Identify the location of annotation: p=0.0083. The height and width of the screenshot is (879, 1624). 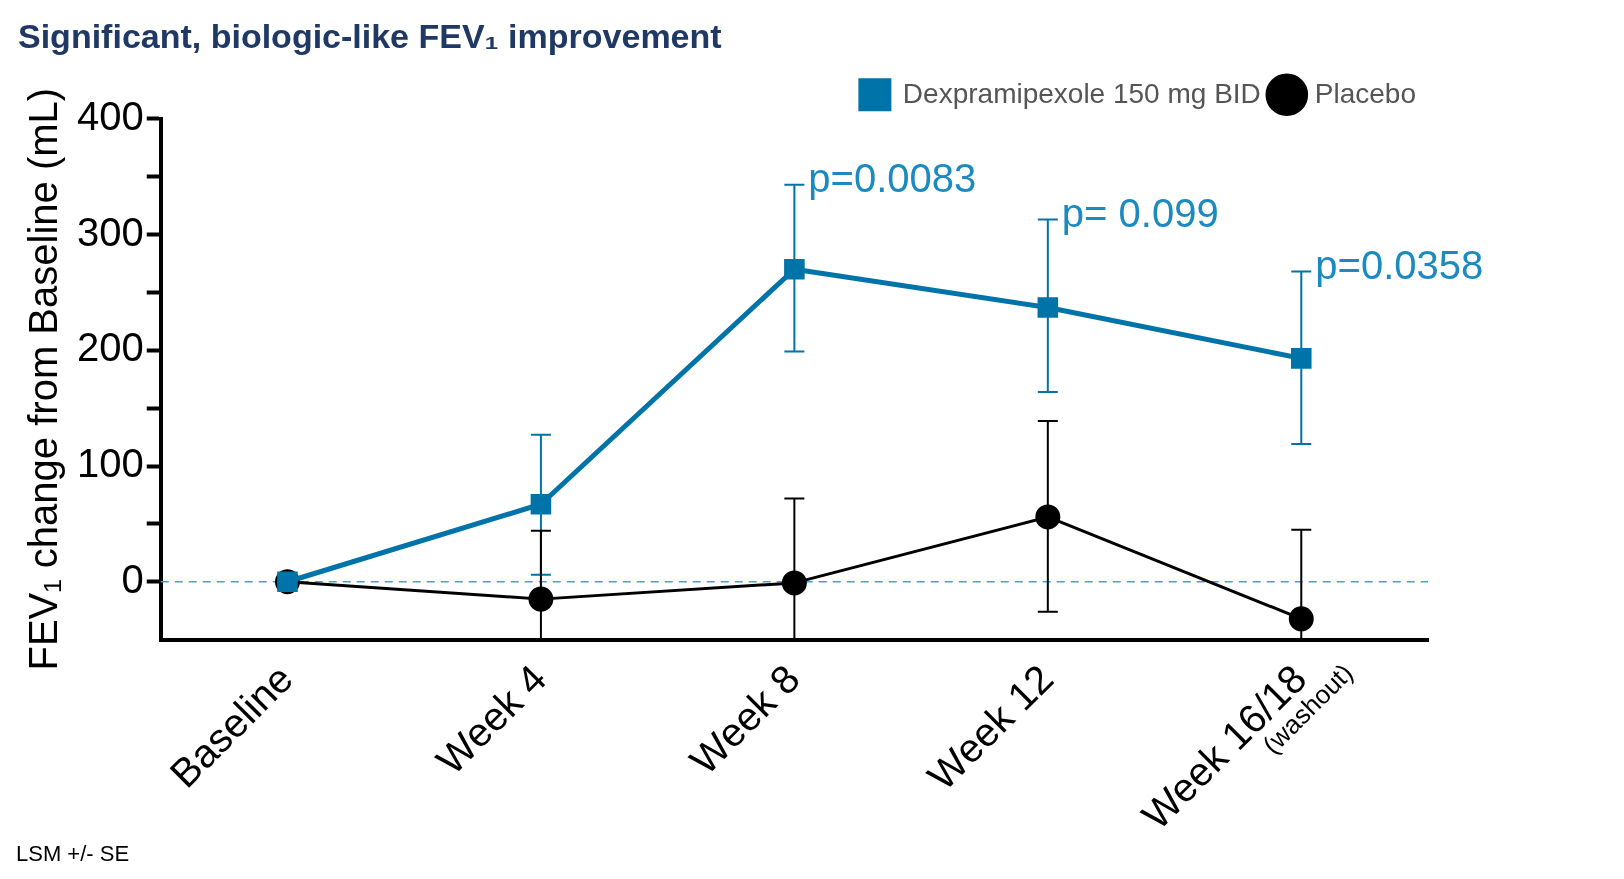
(892, 177).